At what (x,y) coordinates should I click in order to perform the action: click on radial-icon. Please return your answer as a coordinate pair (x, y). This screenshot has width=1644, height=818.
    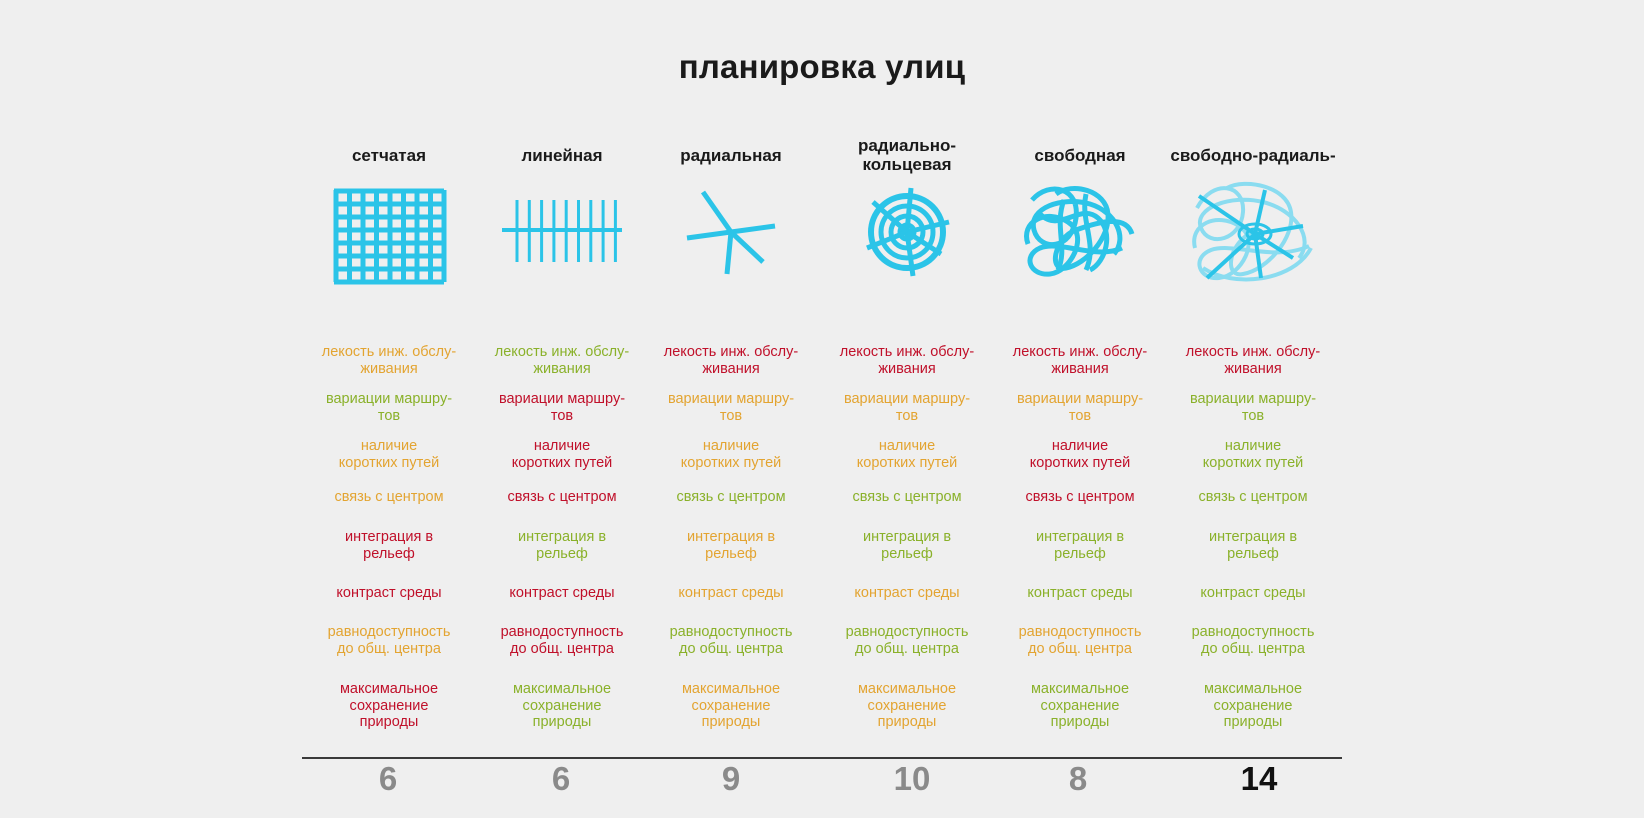
    Looking at the image, I should click on (731, 232).